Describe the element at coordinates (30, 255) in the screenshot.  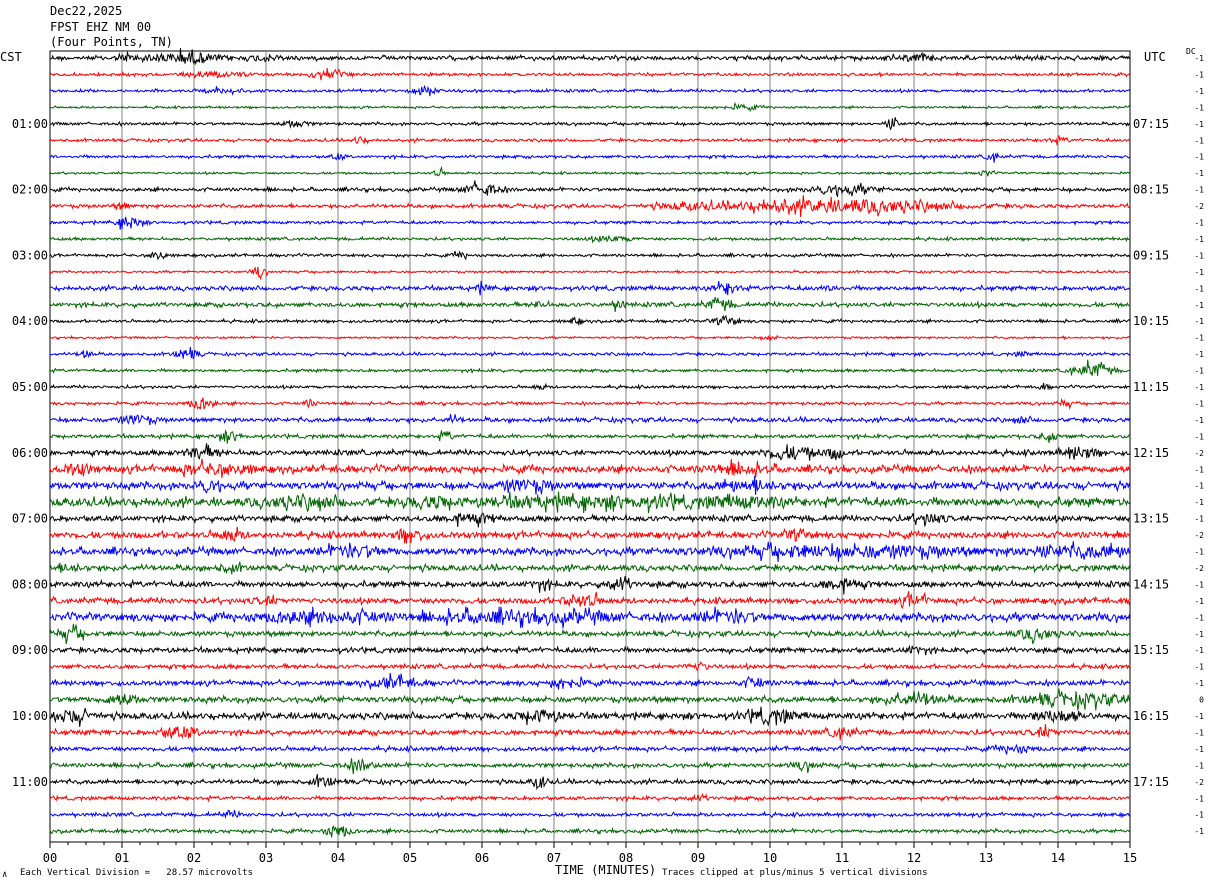
I see `cst-hour-label: 03:00` at that location.